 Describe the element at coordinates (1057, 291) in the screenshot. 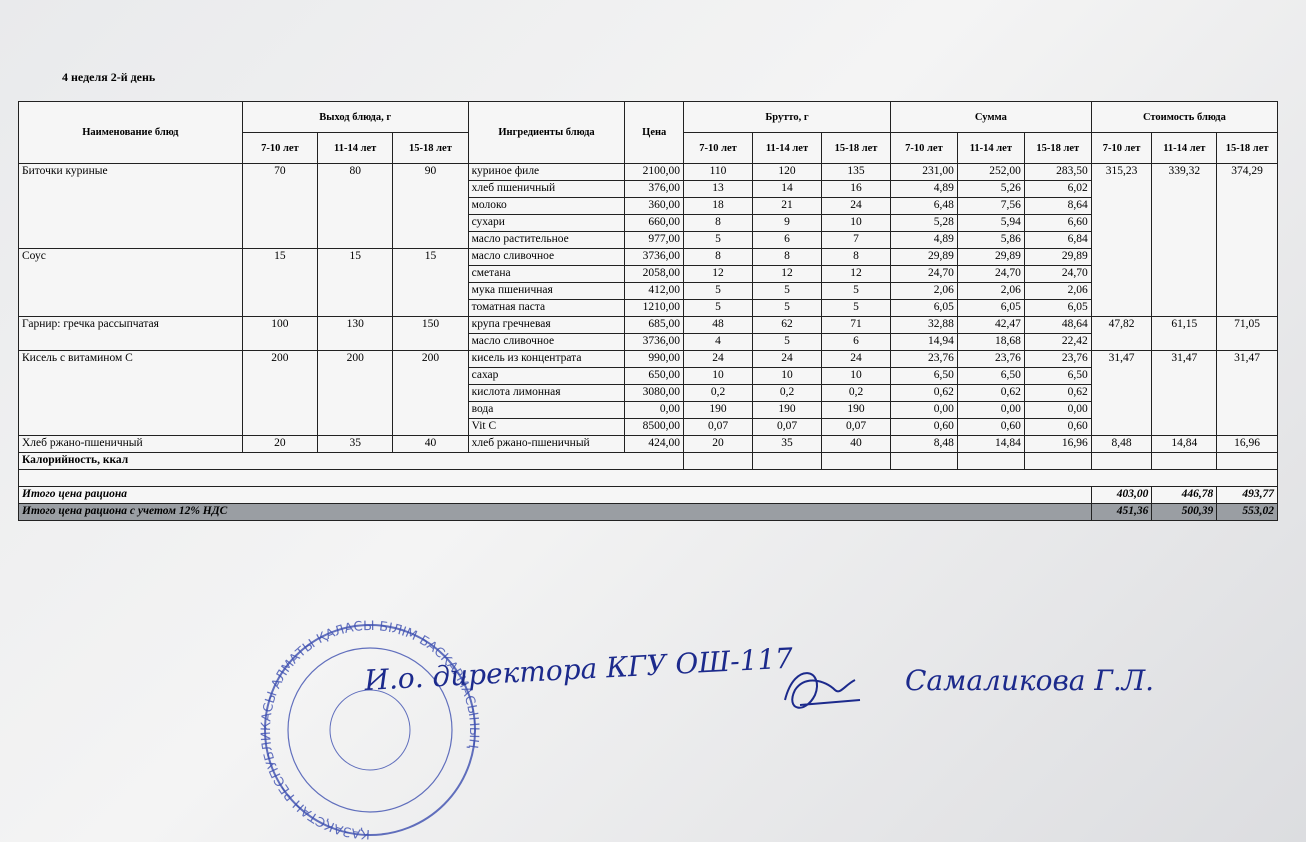

I see `ingredient-sum: 2,06` at that location.